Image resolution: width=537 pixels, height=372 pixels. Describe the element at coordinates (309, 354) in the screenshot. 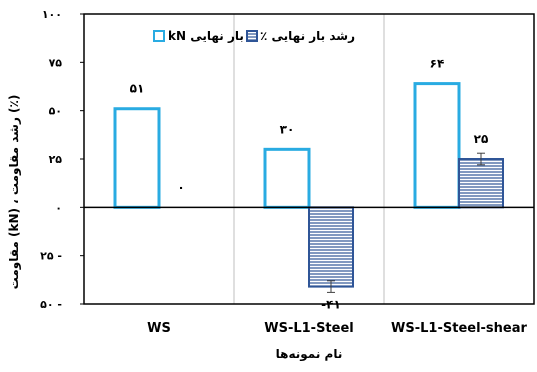

I see `x-axis-label: نام نمونه‌ها` at that location.